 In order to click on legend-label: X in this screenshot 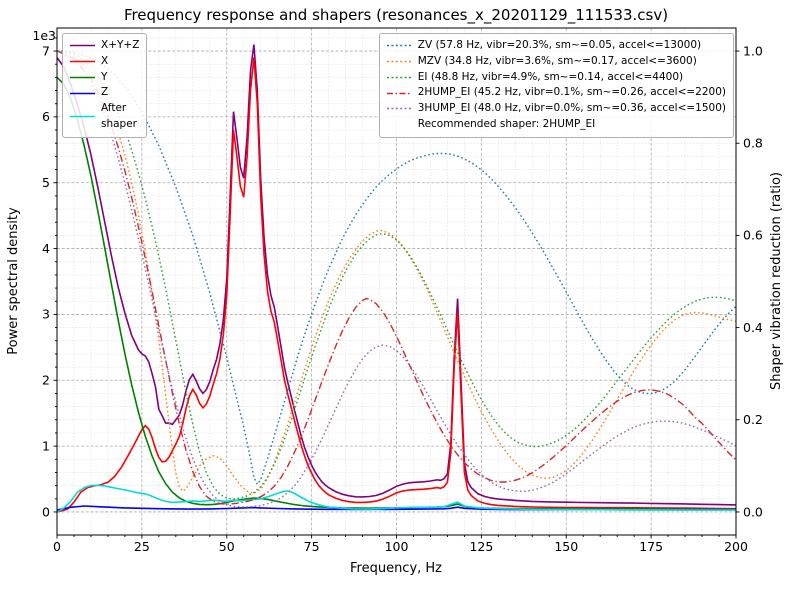, I will do `click(105, 60)`.